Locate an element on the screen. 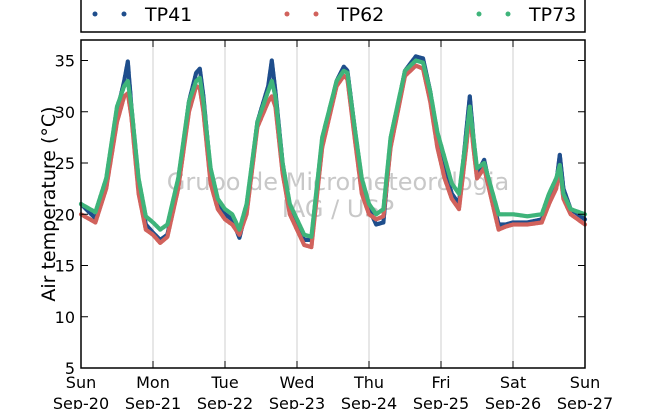 The height and width of the screenshot is (409, 650). legend: TP41 TP62 TP73 is located at coordinates (333, 16).